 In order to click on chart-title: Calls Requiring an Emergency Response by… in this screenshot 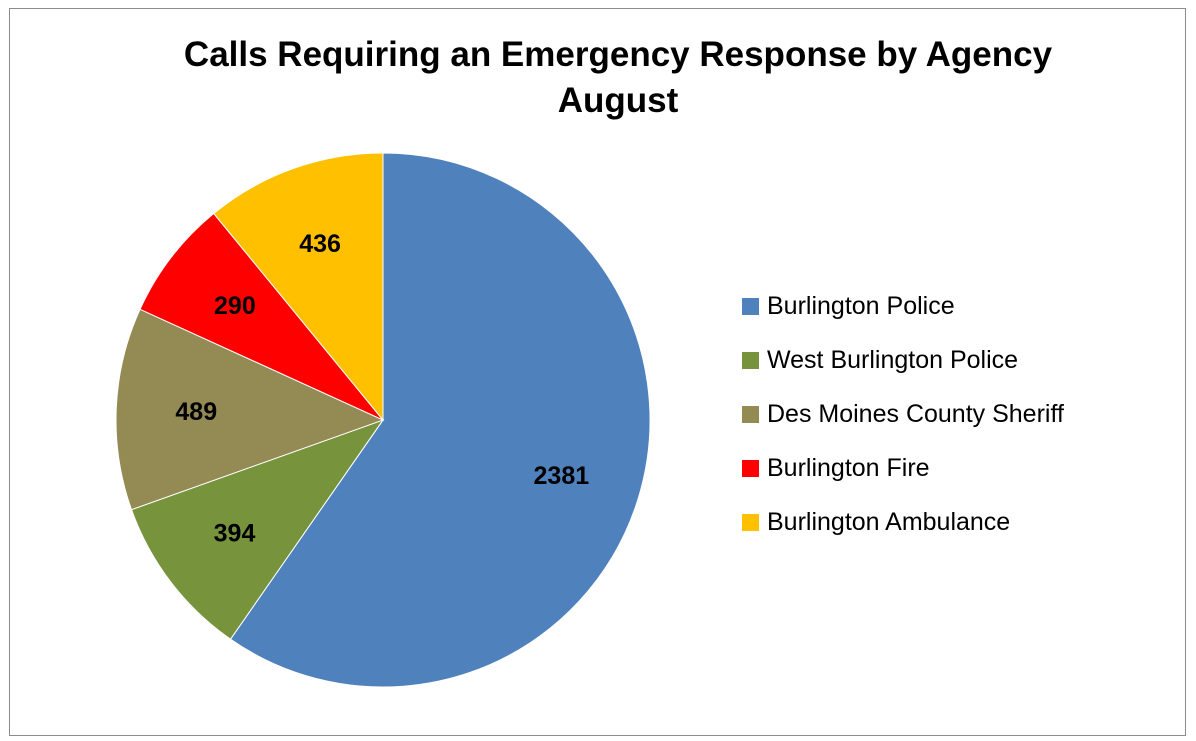, I will do `click(598, 78)`.